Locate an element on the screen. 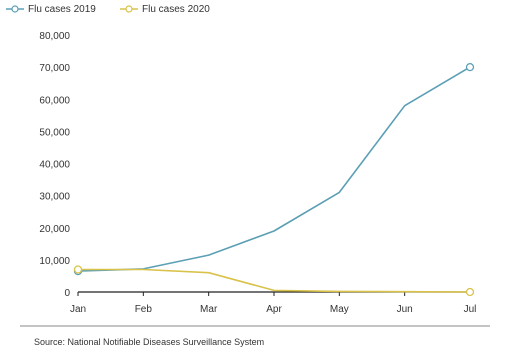 This screenshot has width=509, height=360. y-tick-label: 10,000 is located at coordinates (54, 261).